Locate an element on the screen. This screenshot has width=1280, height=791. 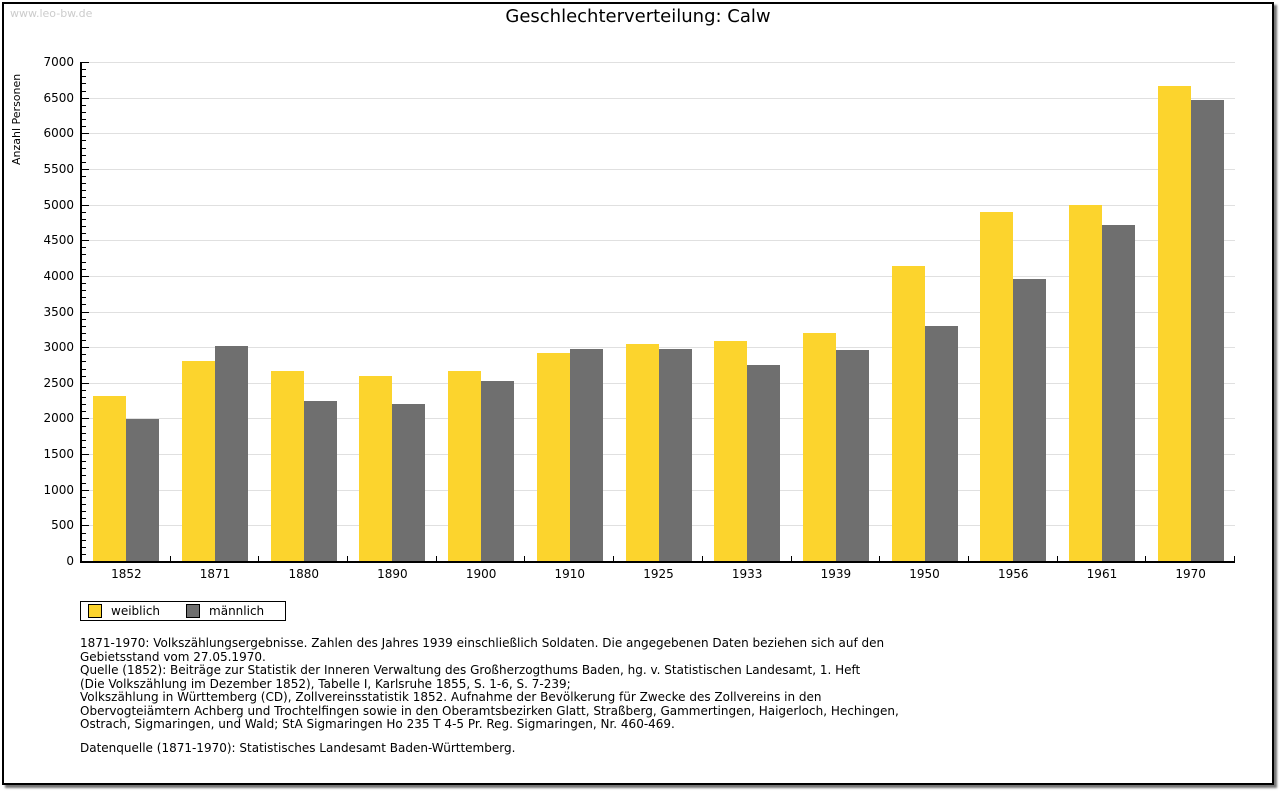
x-tick-label: 1961 is located at coordinates (1102, 574).